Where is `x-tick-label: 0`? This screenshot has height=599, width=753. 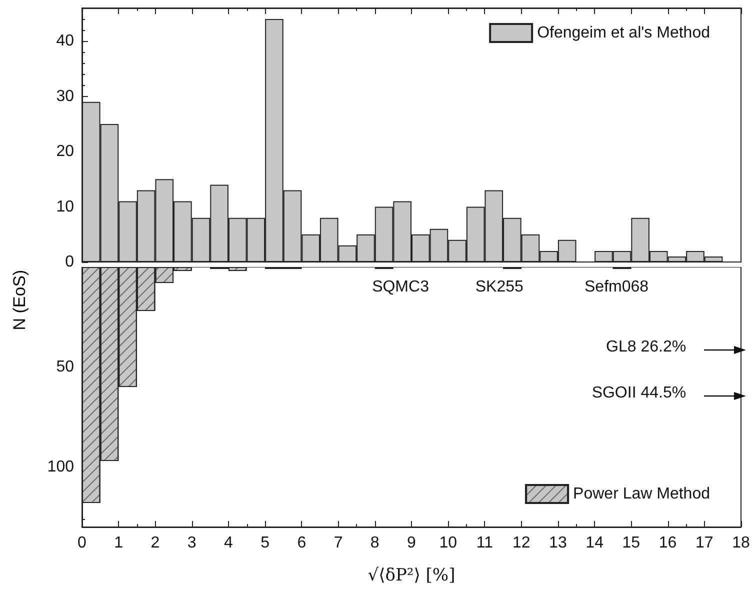
x-tick-label: 0 is located at coordinates (82, 543).